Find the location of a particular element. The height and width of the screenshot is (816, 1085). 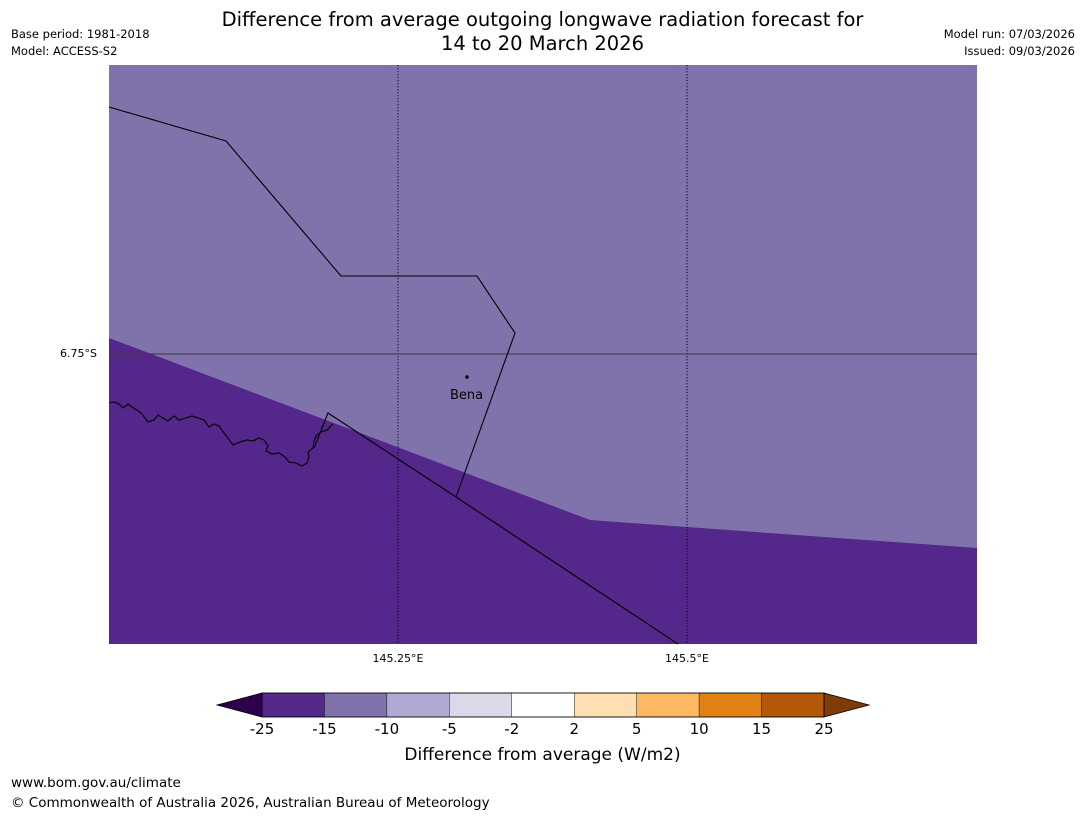

bena-marker-icon is located at coordinates (467, 377).